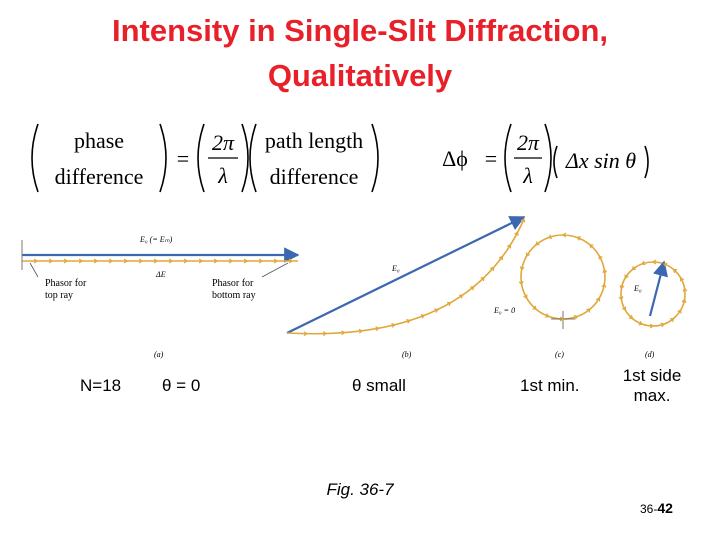 This screenshot has width=720, height=540. I want to click on caption-first-side-max: 1st side max., so click(652, 386).